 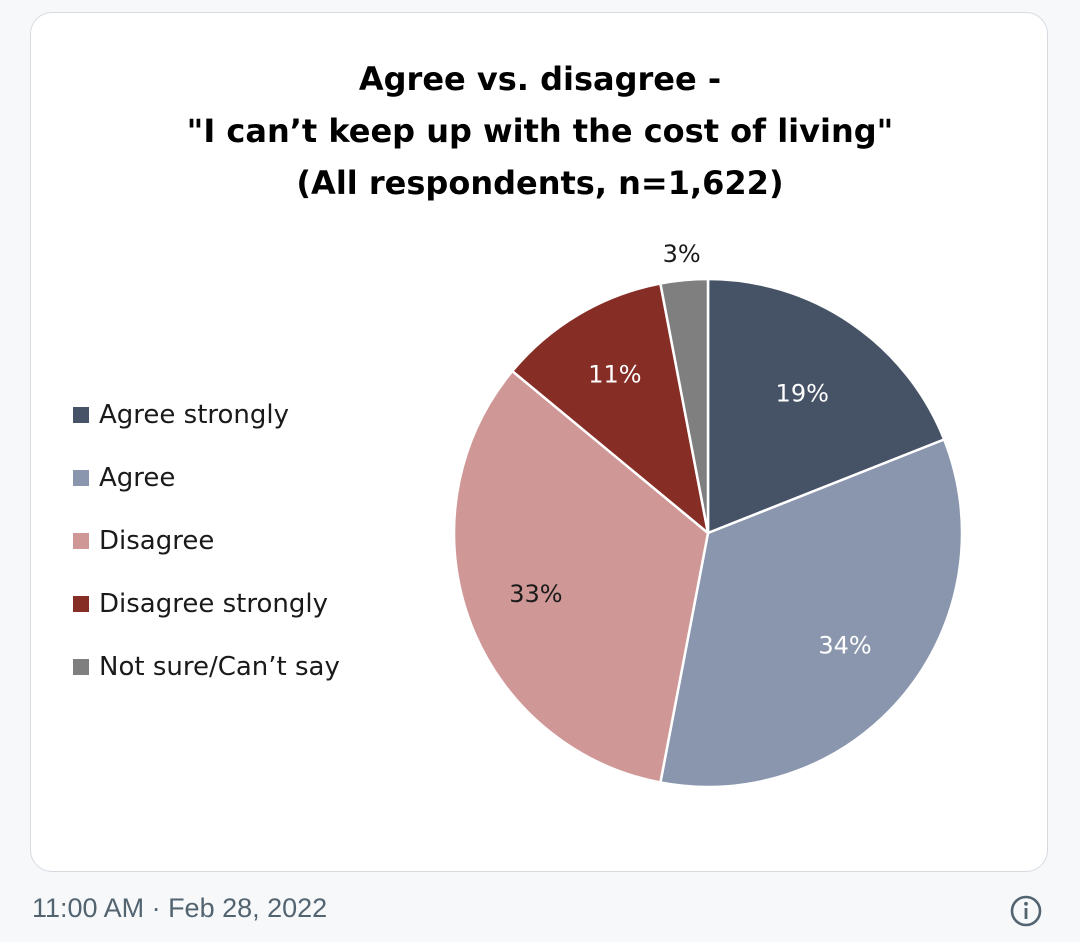 What do you see at coordinates (157, 540) in the screenshot?
I see `legend-label: Disagree` at bounding box center [157, 540].